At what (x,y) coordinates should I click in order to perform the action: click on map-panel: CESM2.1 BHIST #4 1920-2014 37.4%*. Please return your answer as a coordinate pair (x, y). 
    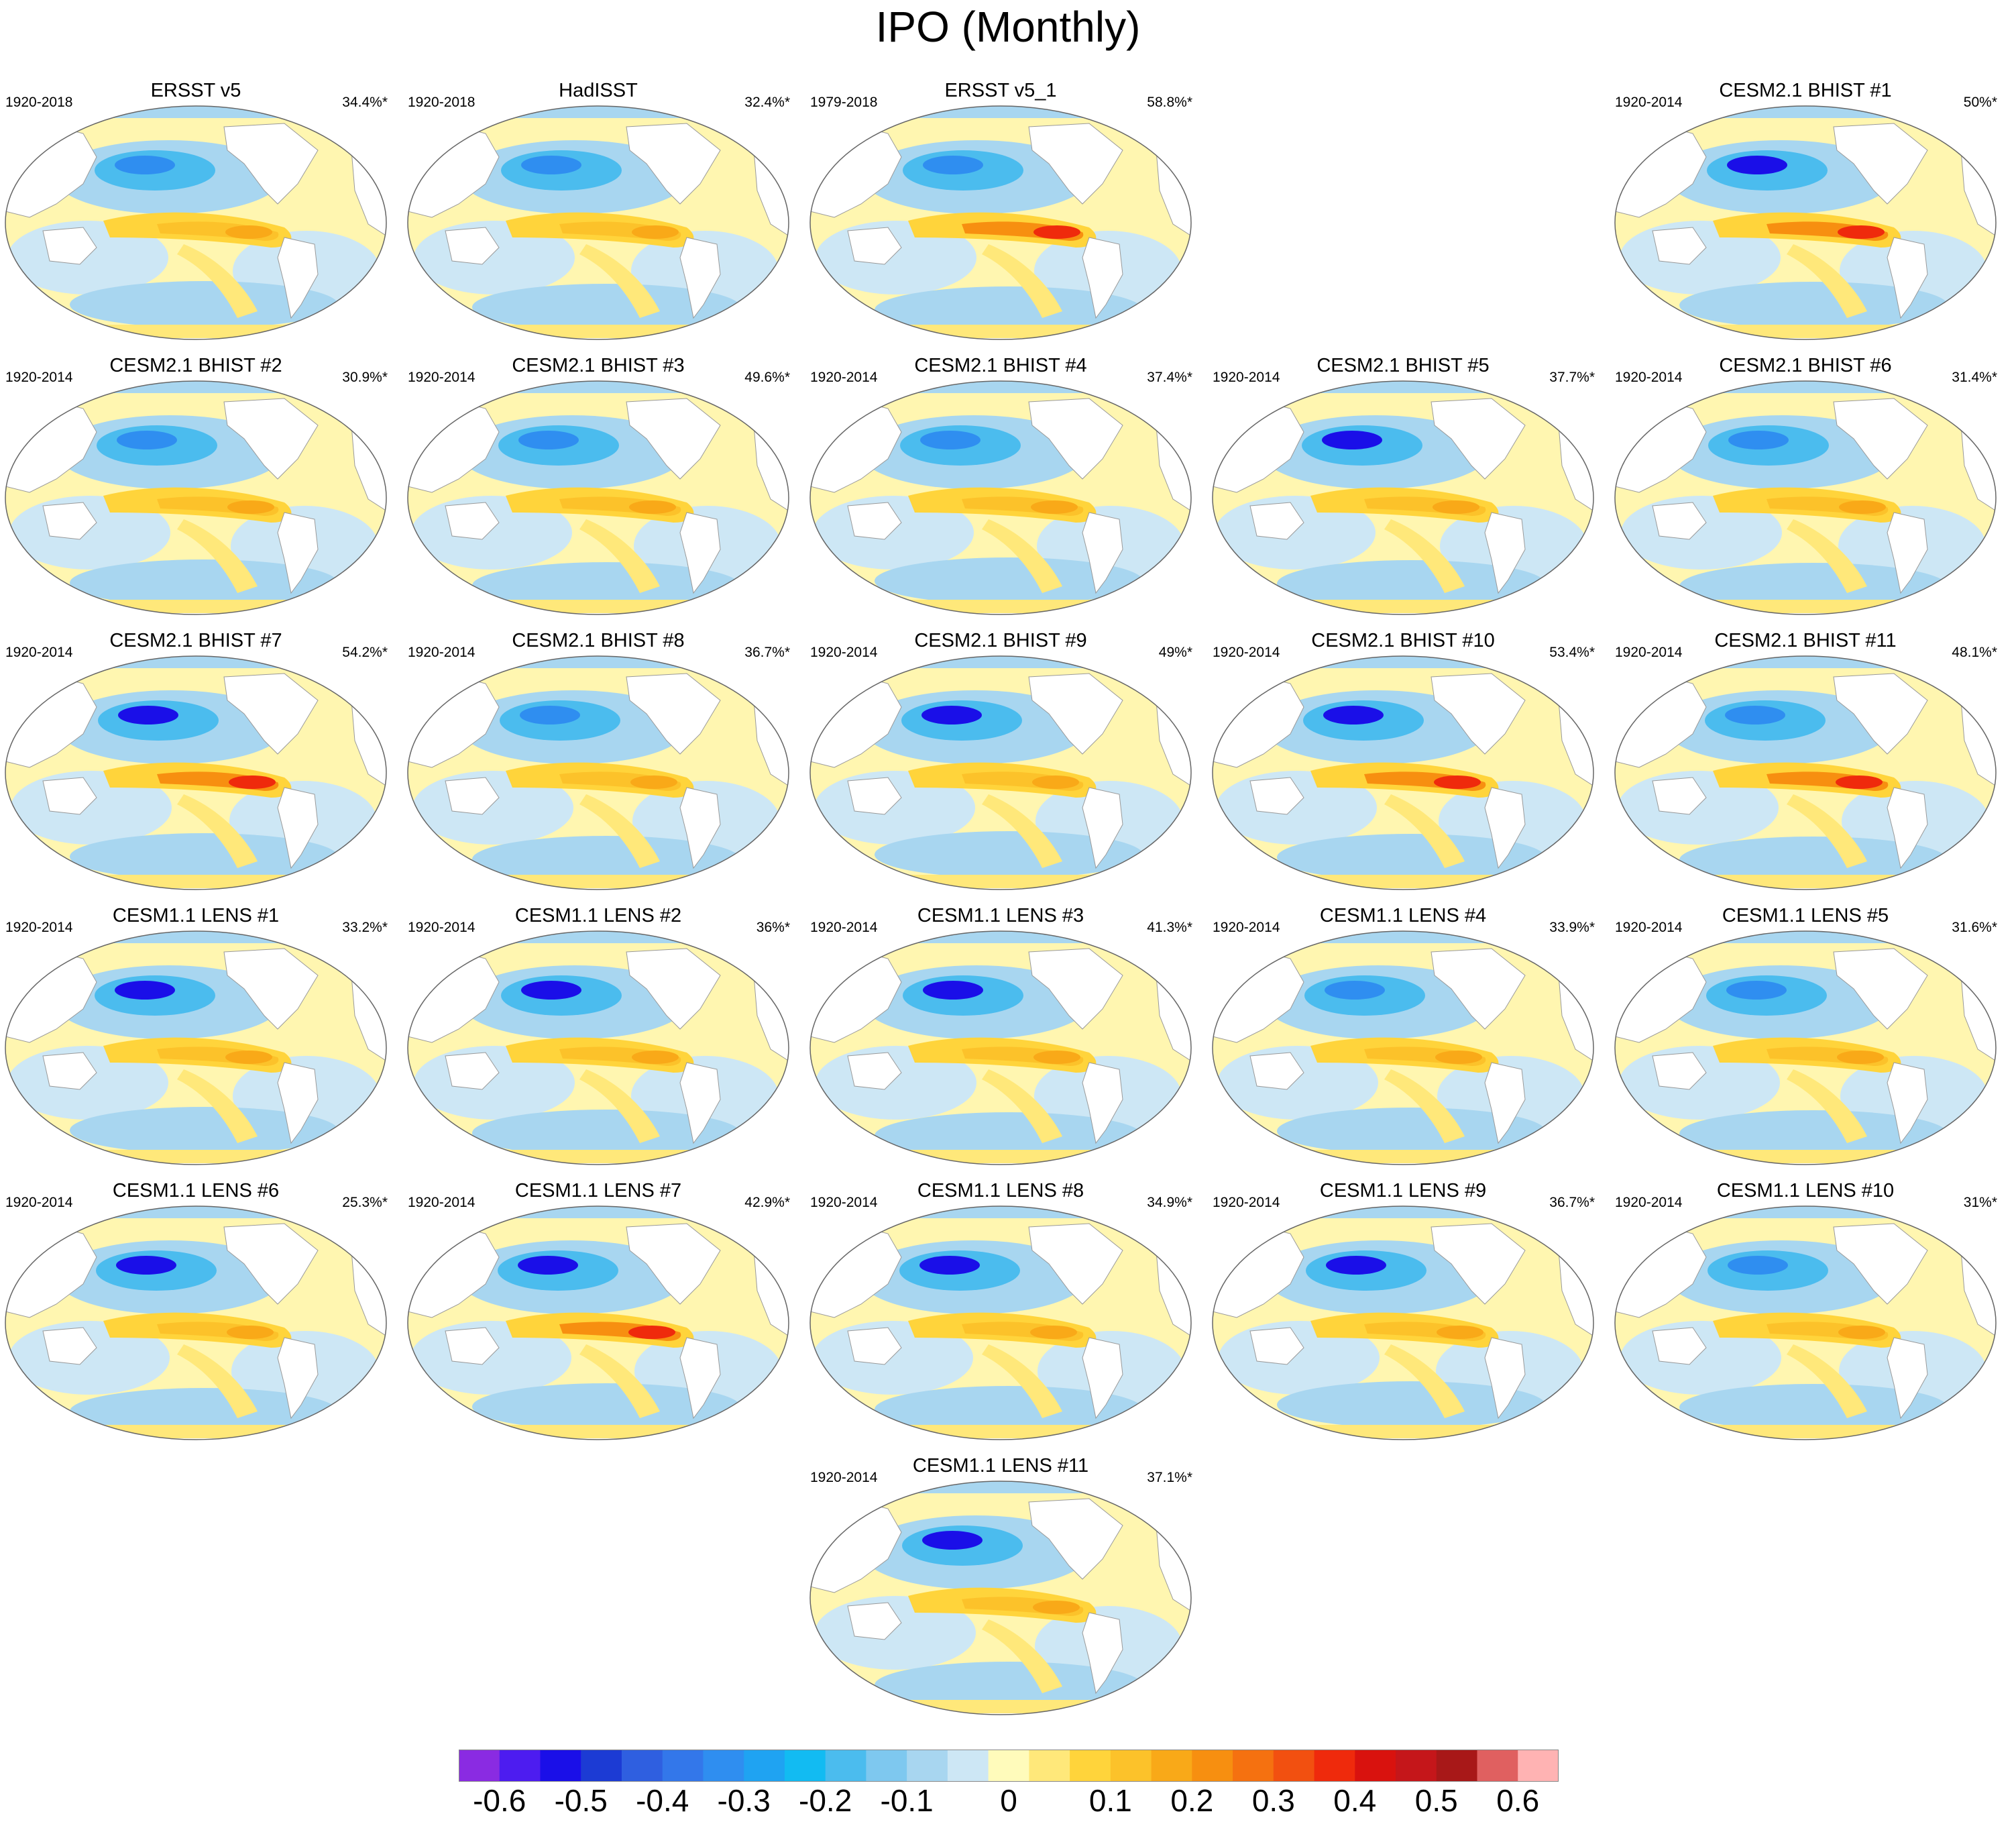
    Looking at the image, I should click on (1000, 488).